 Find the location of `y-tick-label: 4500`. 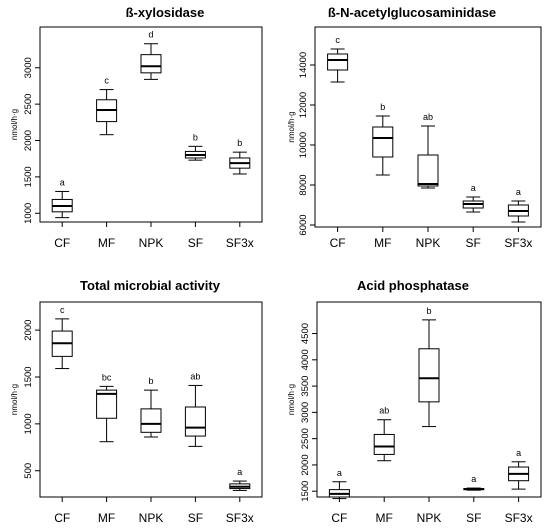

y-tick-label: 4500 is located at coordinates (305, 333).